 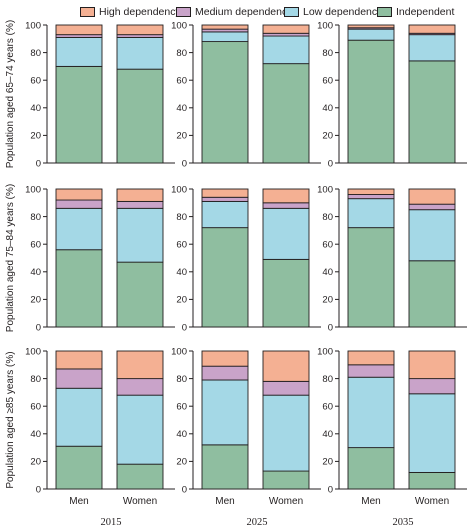 I want to click on y-tick-label-r2-c1: 80, so click(x=181, y=379).